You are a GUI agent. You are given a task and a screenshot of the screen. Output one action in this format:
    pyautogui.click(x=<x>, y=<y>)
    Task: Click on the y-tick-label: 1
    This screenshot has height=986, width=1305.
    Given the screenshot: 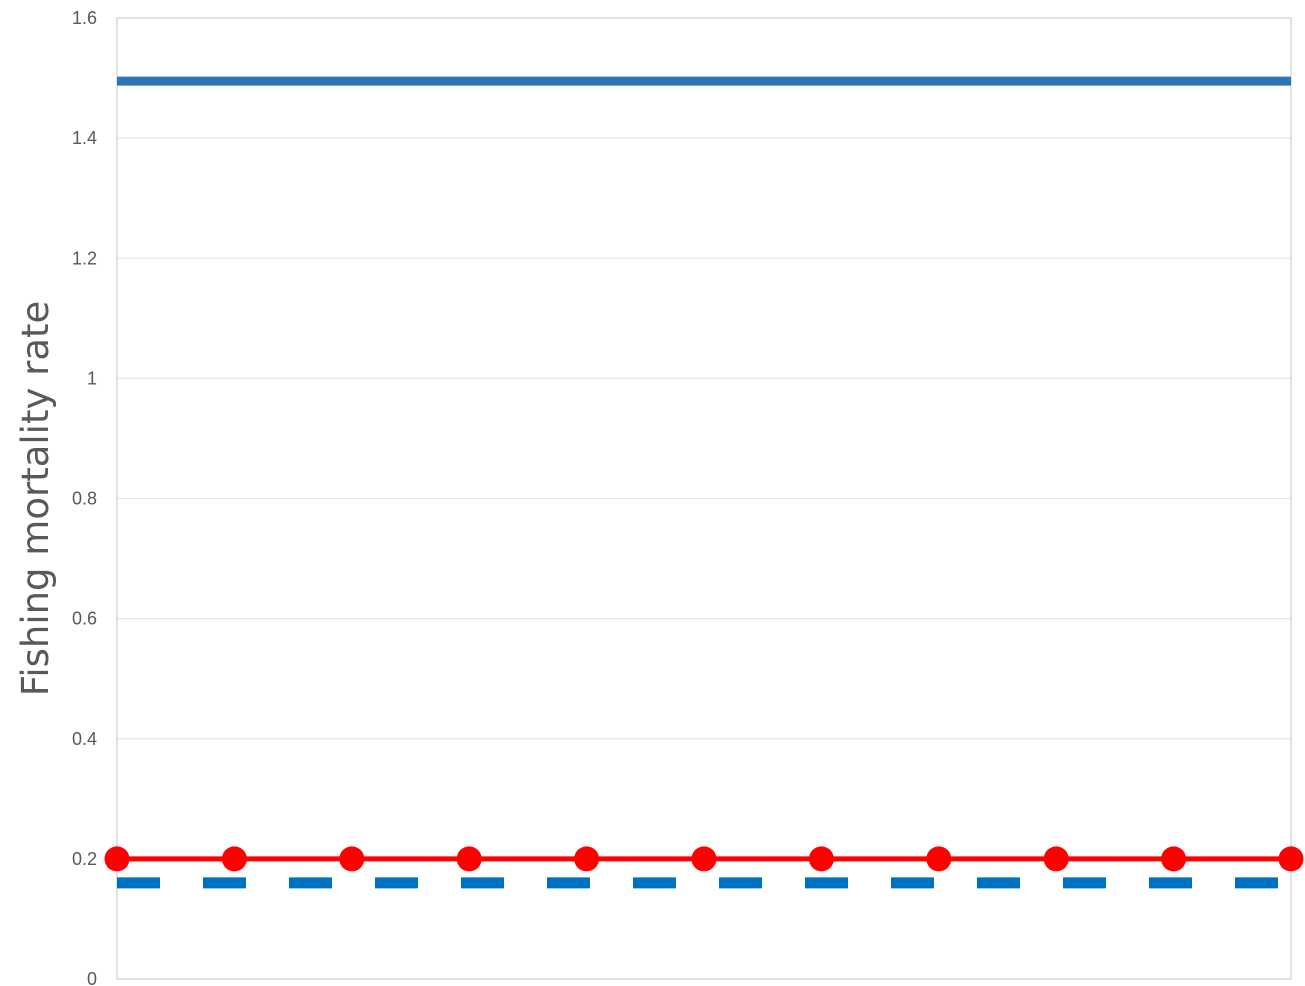 What is the action you would take?
    pyautogui.click(x=92, y=378)
    